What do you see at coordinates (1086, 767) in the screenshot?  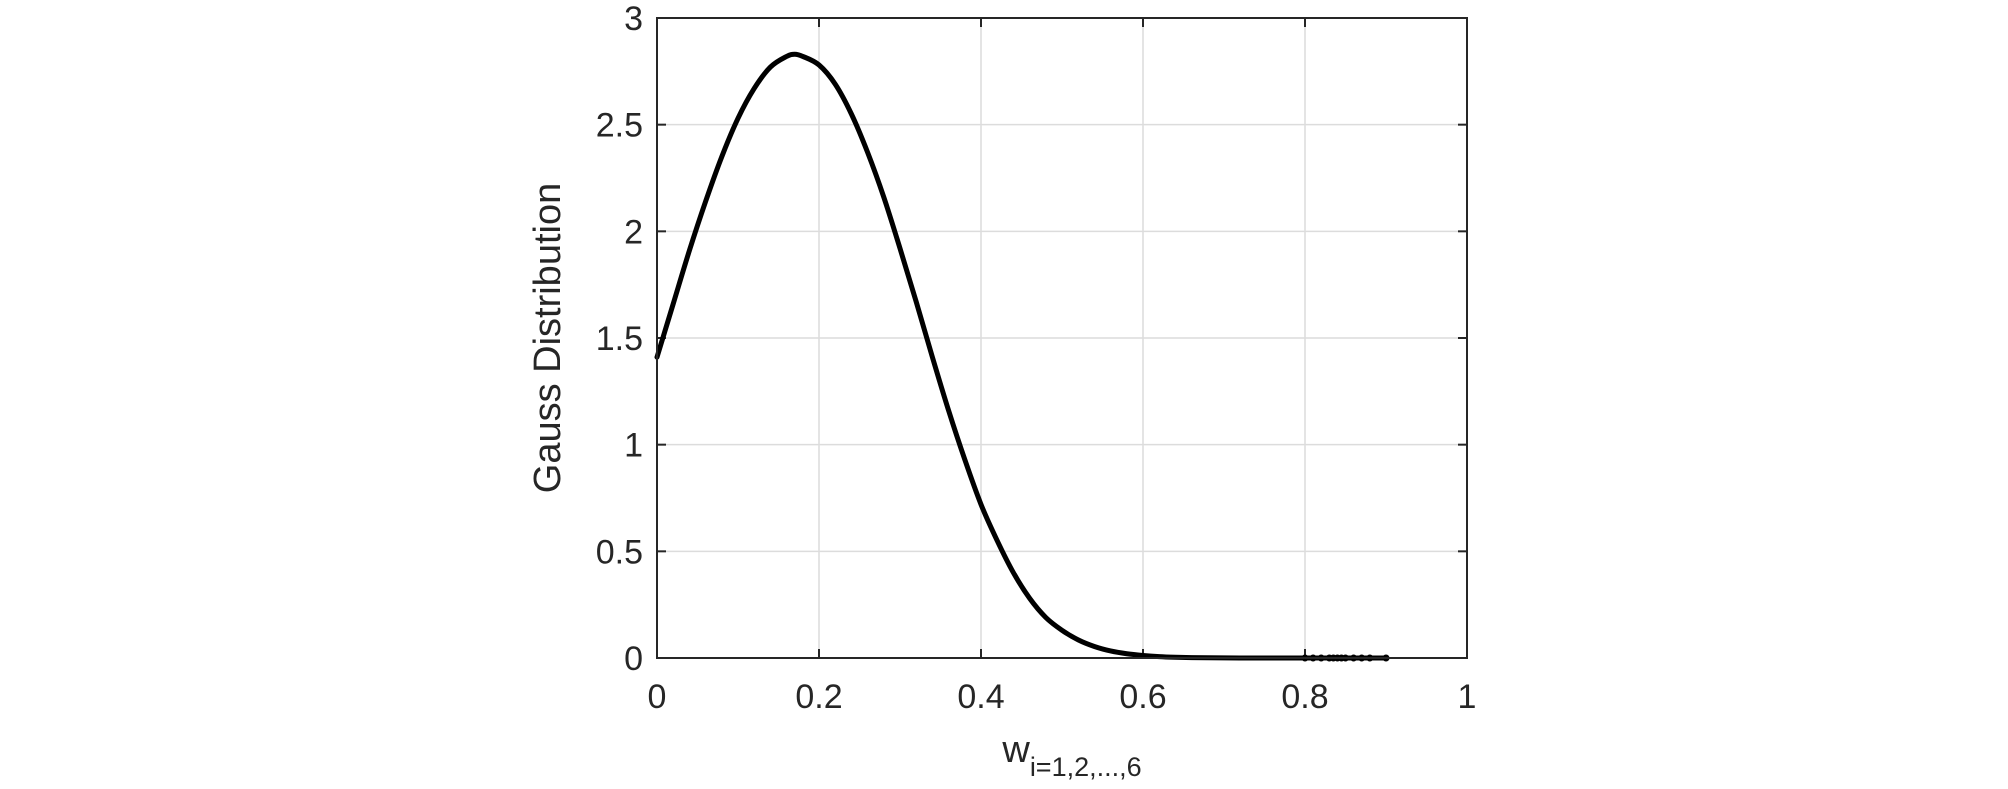 I see `x-axis-label-subscript: i=1,2,...,6` at bounding box center [1086, 767].